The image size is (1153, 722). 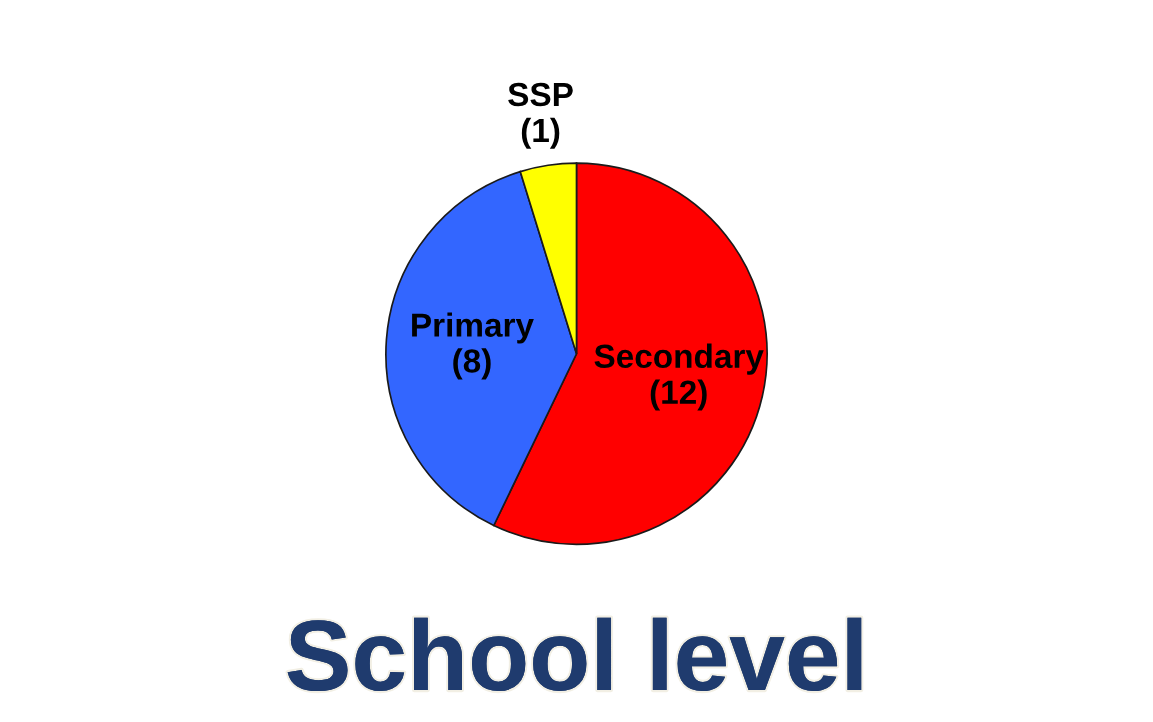 What do you see at coordinates (678, 395) in the screenshot?
I see `data-label: (12)` at bounding box center [678, 395].